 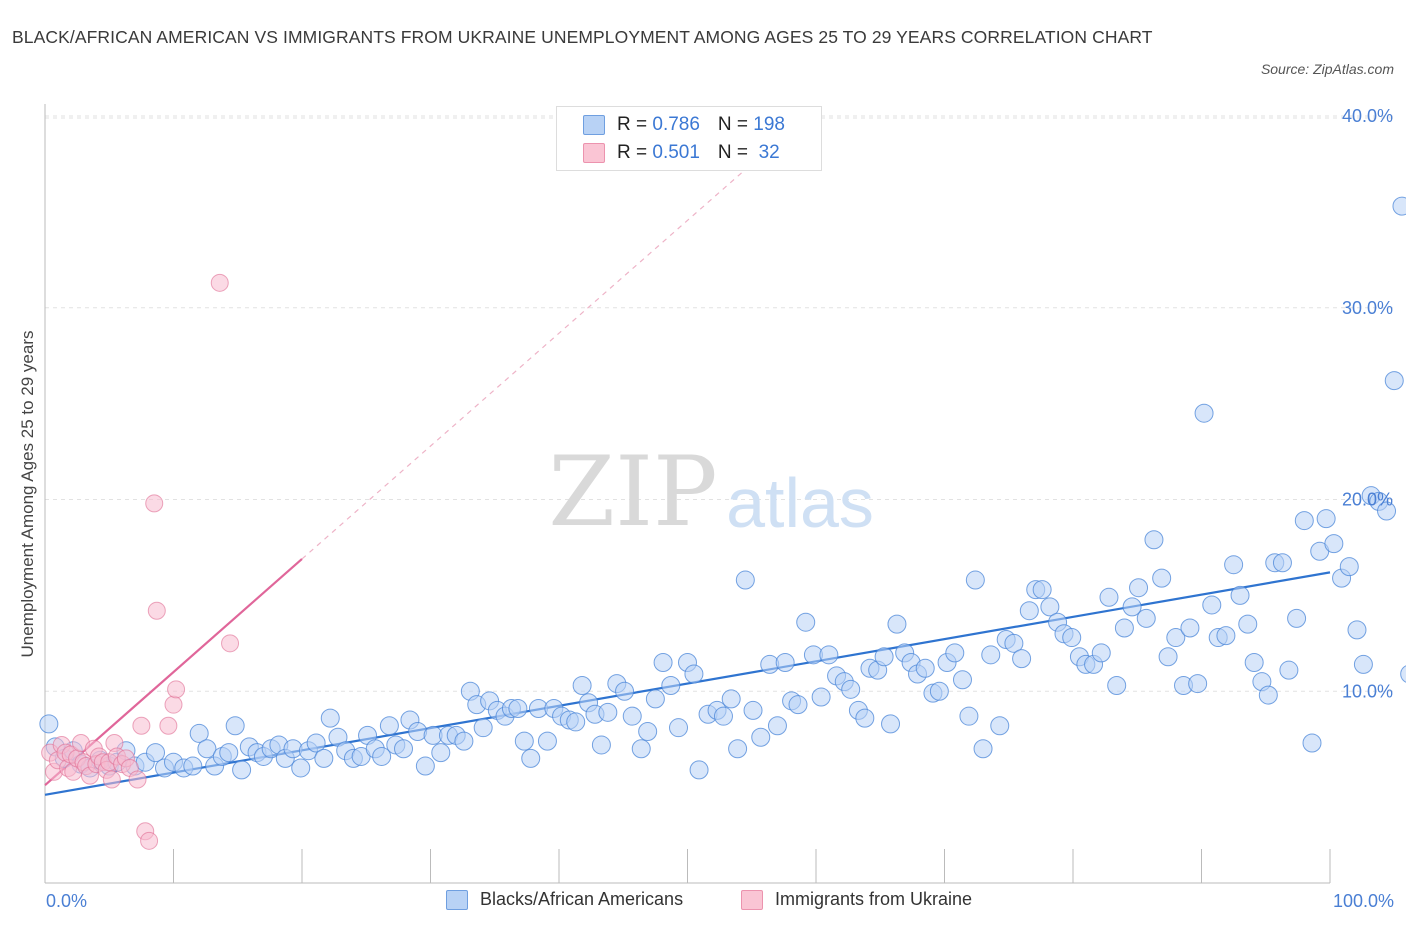 I want to click on legend-label-ukraine: Immigrants from Ukraine, so click(x=874, y=899).